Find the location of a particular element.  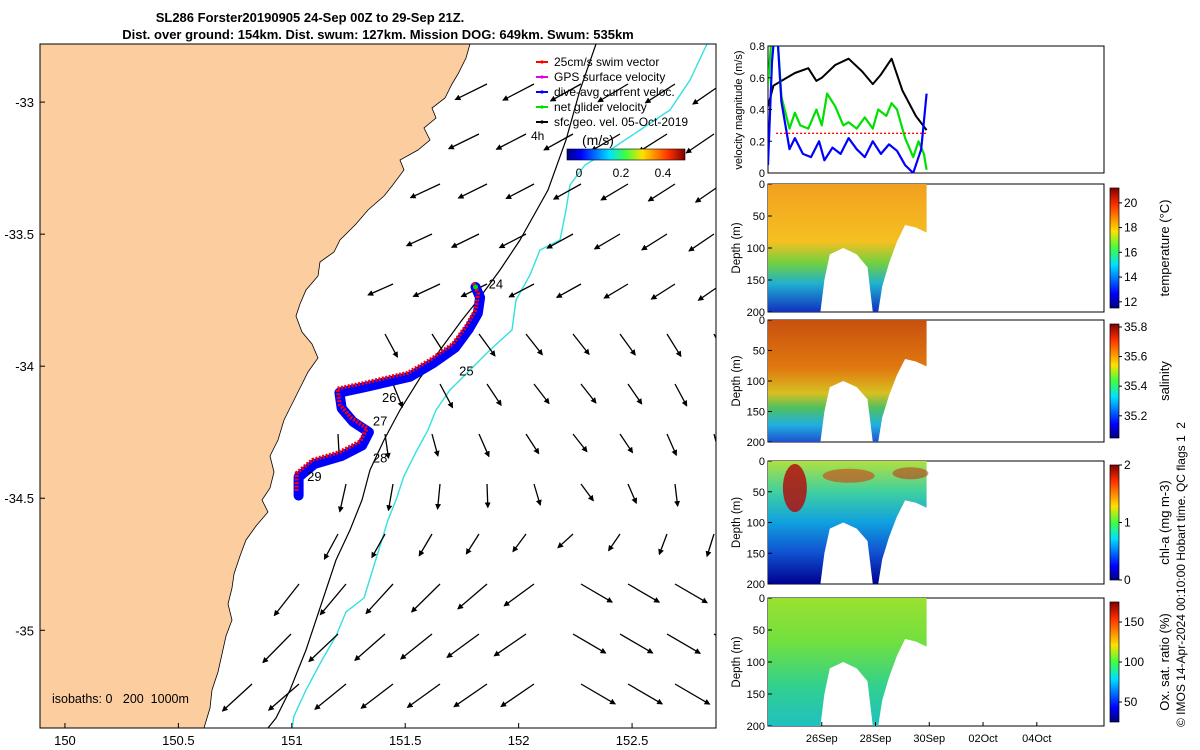

time-tick-label: 02Oct is located at coordinates (982, 739).